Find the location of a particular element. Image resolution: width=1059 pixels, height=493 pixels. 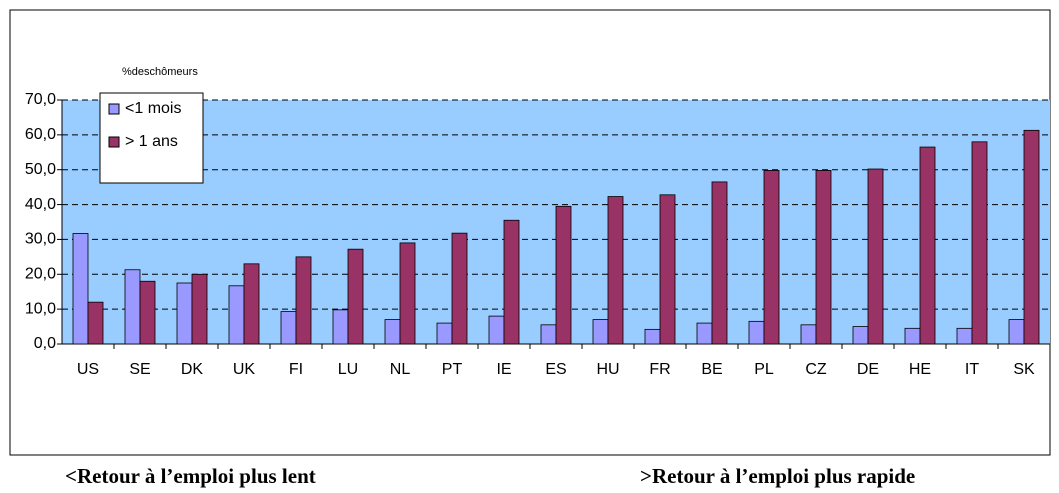

x-tick-label: HU is located at coordinates (607, 369).